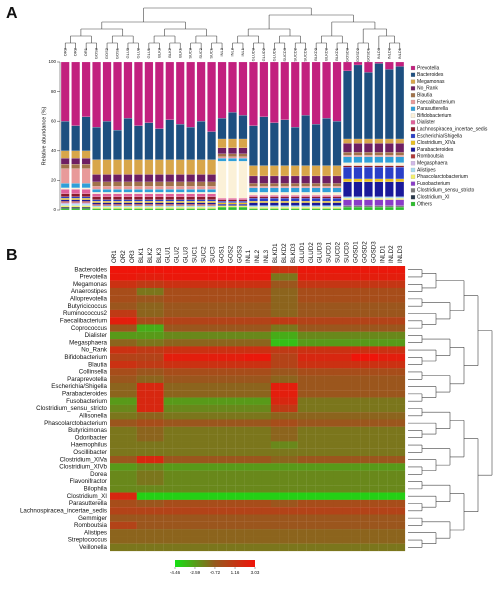 The width and height of the screenshot is (501, 609). What do you see at coordinates (127, 52) in the screenshot?
I see `x-tick-label: GLU3` at bounding box center [127, 52].